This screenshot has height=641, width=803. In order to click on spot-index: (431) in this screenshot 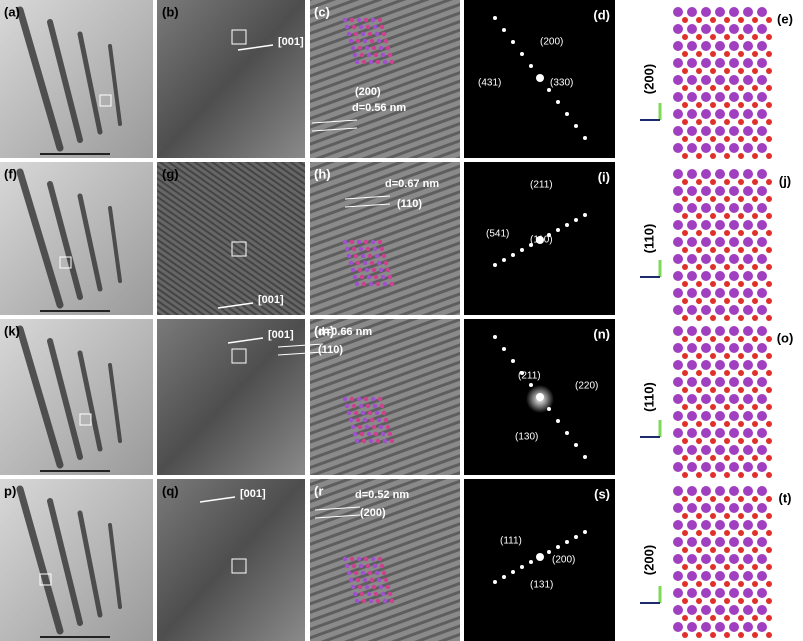, I will do `click(489, 83)`.